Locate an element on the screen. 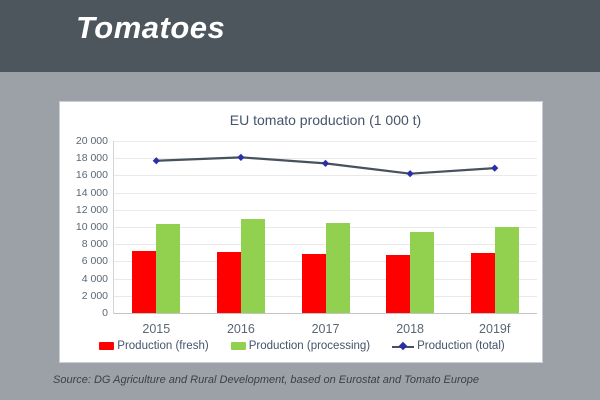  legend-label: Production (total) is located at coordinates (461, 346).